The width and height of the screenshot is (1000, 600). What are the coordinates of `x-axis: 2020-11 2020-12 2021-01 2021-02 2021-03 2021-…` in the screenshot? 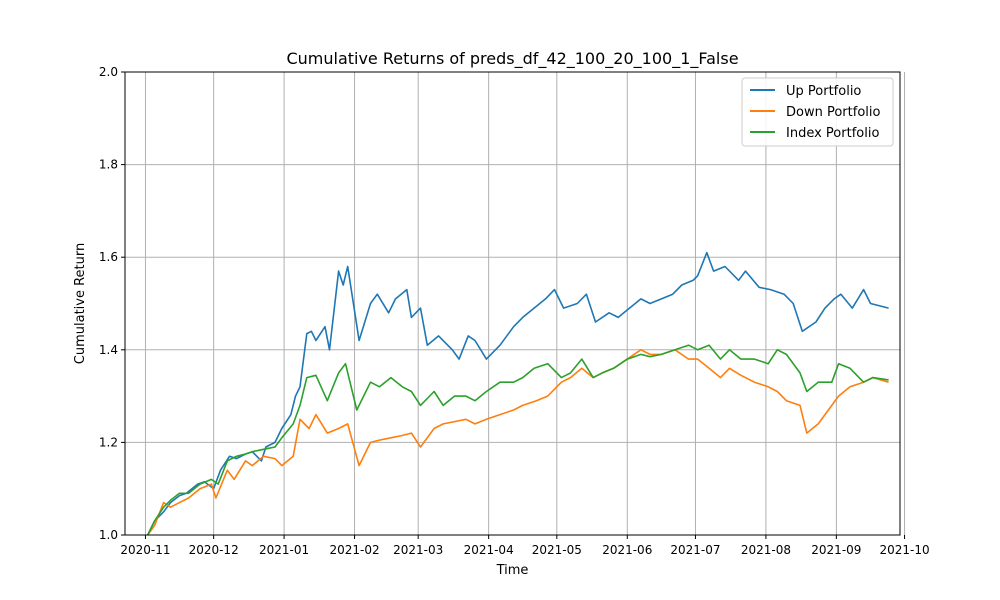 It's located at (525, 546).